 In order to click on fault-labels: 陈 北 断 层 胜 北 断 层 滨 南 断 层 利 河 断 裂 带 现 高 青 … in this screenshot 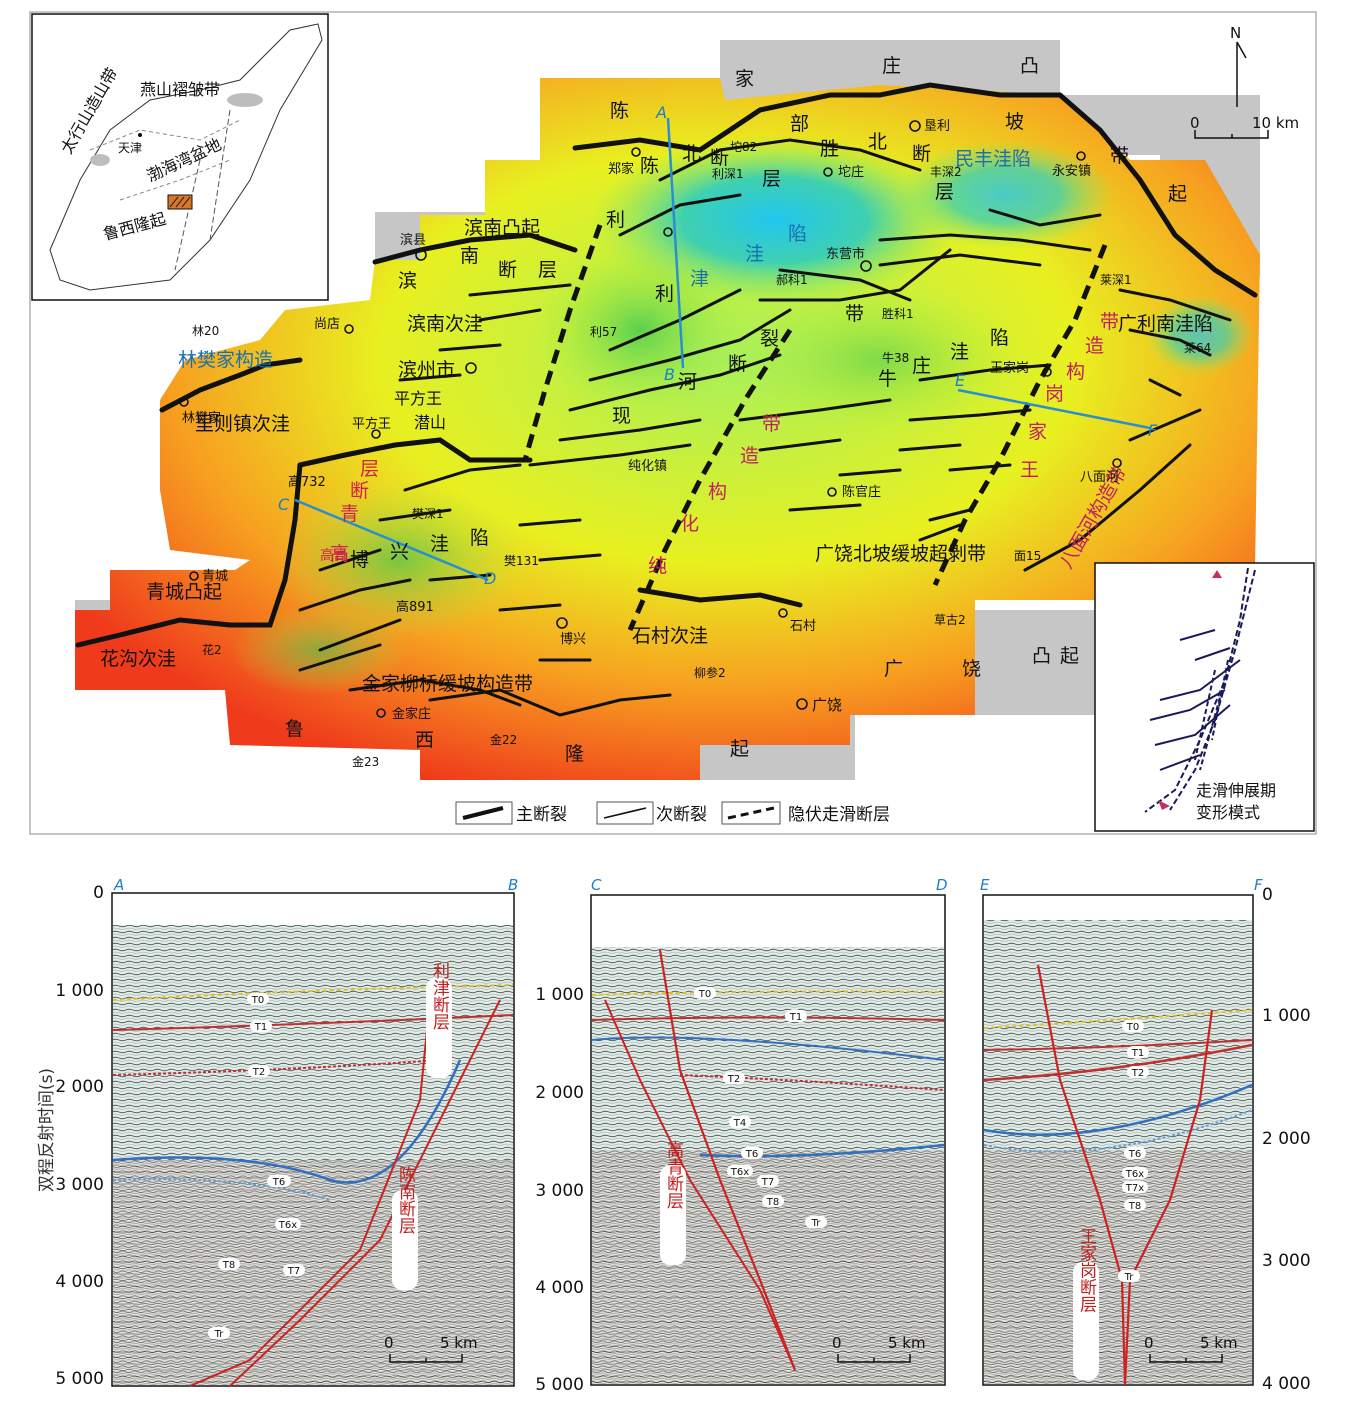, I will do `click(642, 348)`.